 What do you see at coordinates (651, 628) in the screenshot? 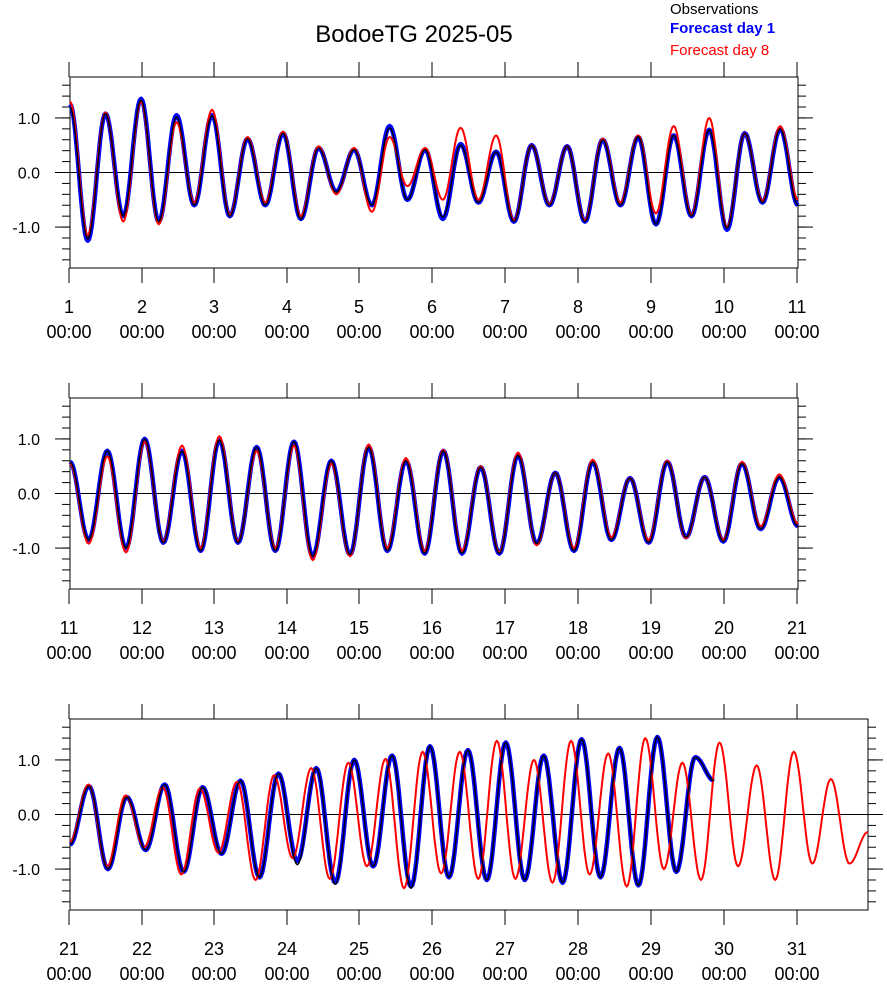
I see `x-tick-label-day: 19` at bounding box center [651, 628].